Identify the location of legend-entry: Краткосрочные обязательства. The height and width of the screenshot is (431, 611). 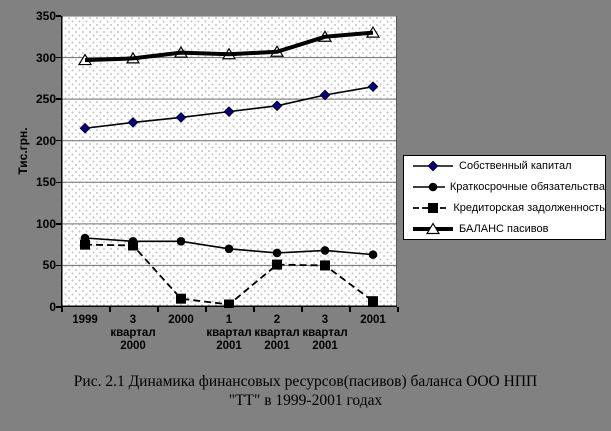
(504, 187).